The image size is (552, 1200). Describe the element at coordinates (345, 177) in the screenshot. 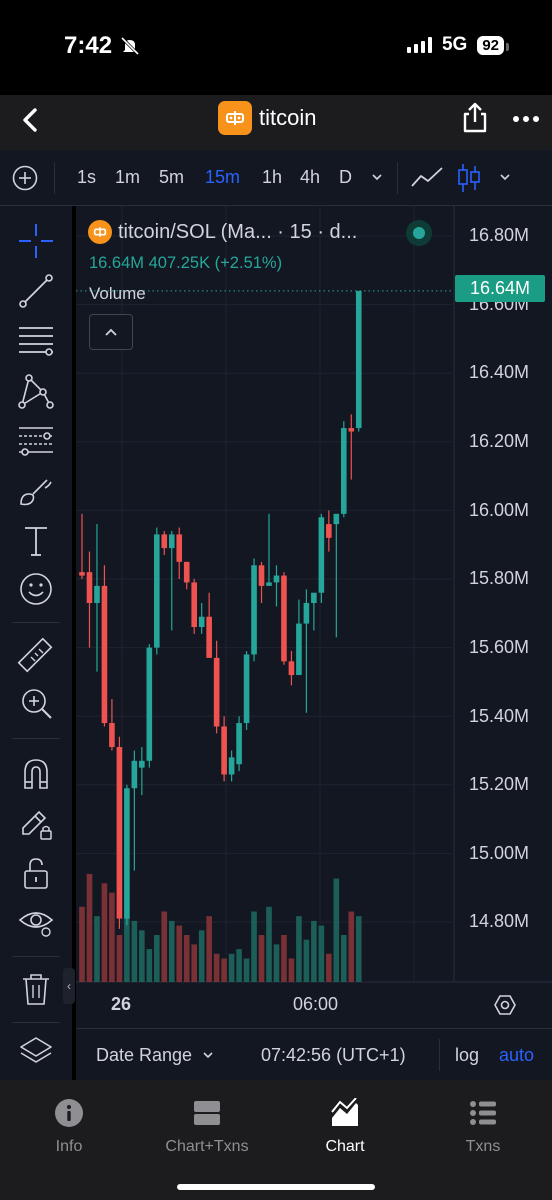

I see `timeframe-d: D` at that location.